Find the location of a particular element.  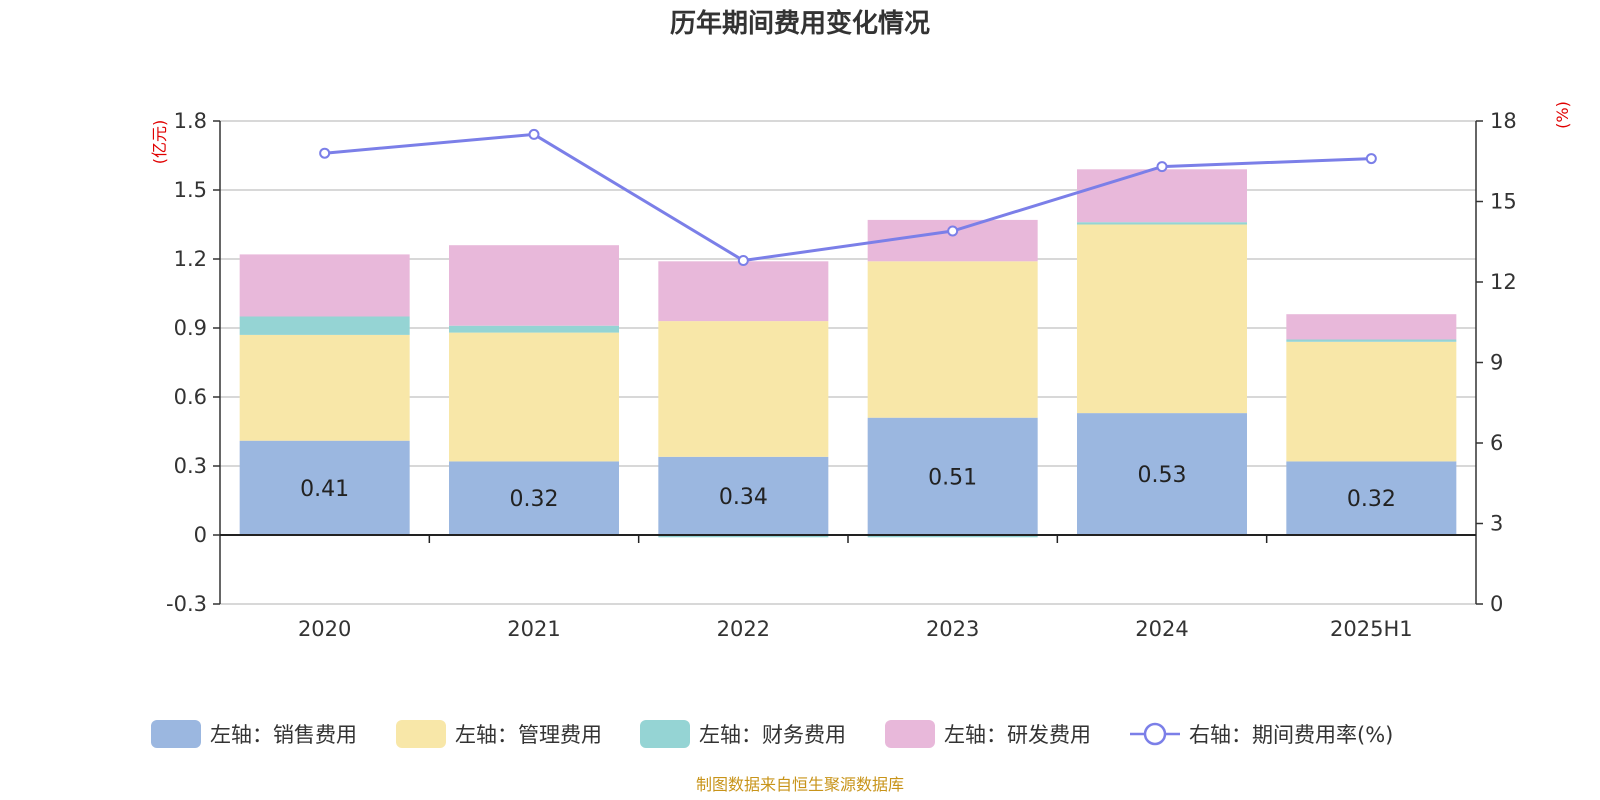

legend-label: 左轴：财务费用 is located at coordinates (772, 735).